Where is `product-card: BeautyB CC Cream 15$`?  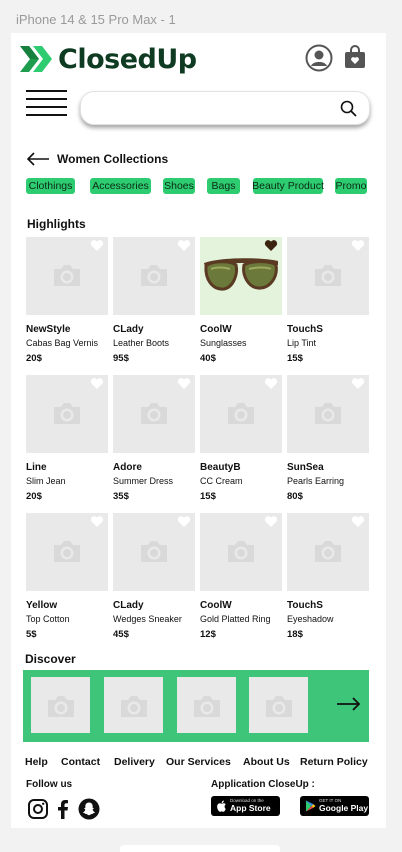
product-card: BeautyB CC Cream 15$ is located at coordinates (241, 438).